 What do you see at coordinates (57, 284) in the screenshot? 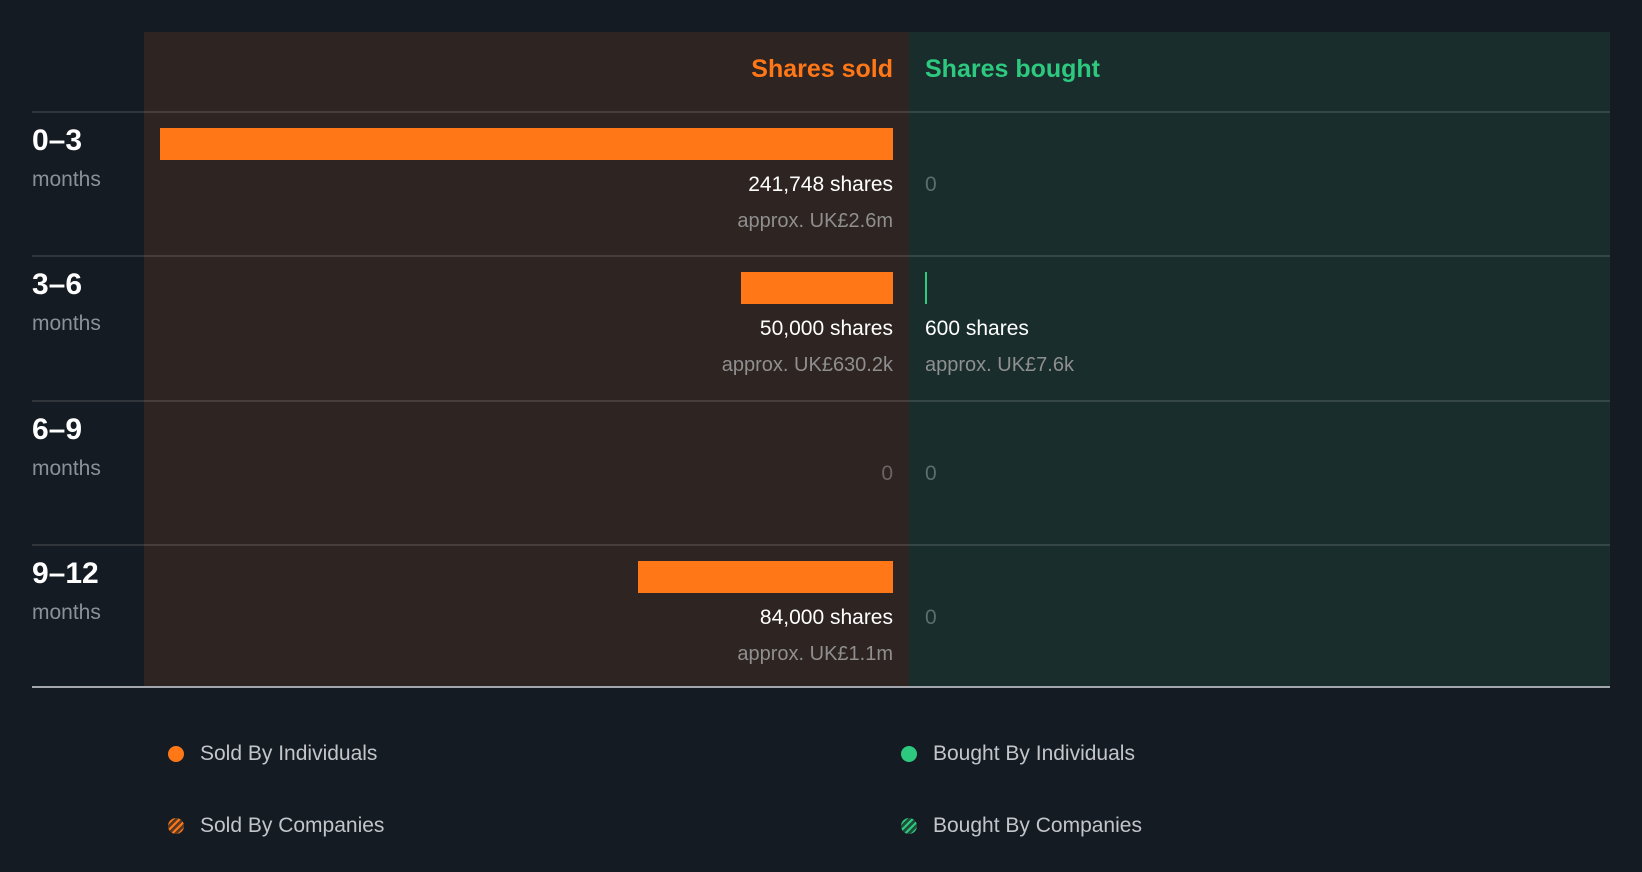
I see `period-range: 3–6` at bounding box center [57, 284].